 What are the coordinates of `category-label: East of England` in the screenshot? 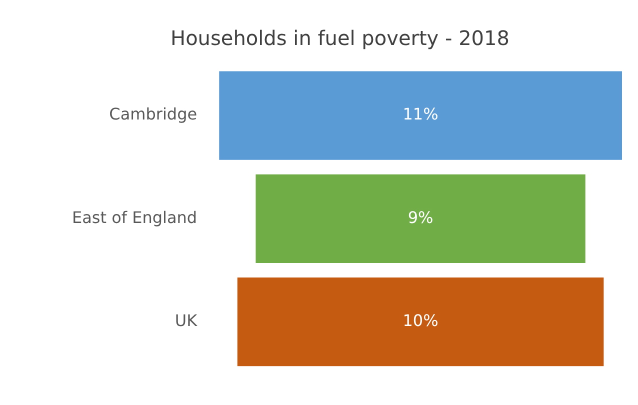 It's located at (135, 217).